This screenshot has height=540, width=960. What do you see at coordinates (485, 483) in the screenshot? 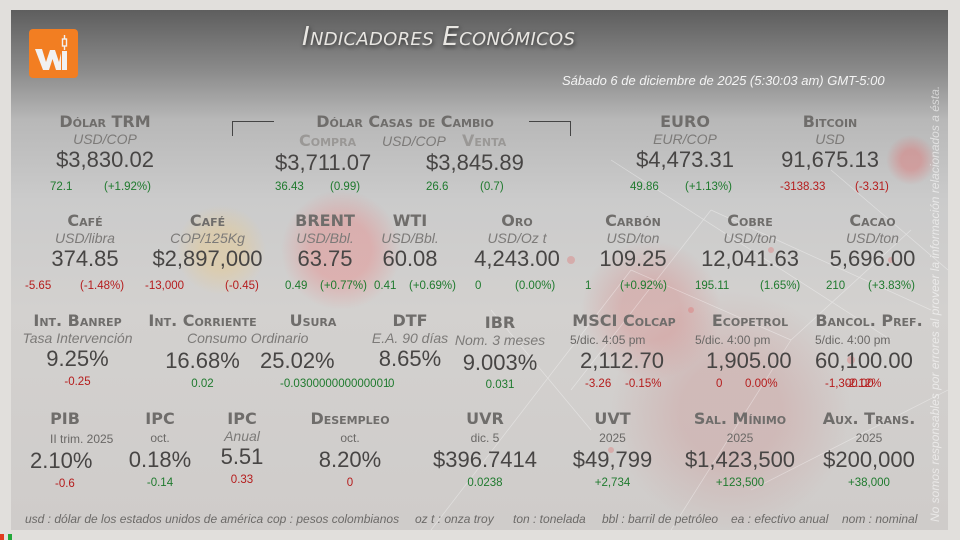
I see `indicator-change: 0.0238` at bounding box center [485, 483].